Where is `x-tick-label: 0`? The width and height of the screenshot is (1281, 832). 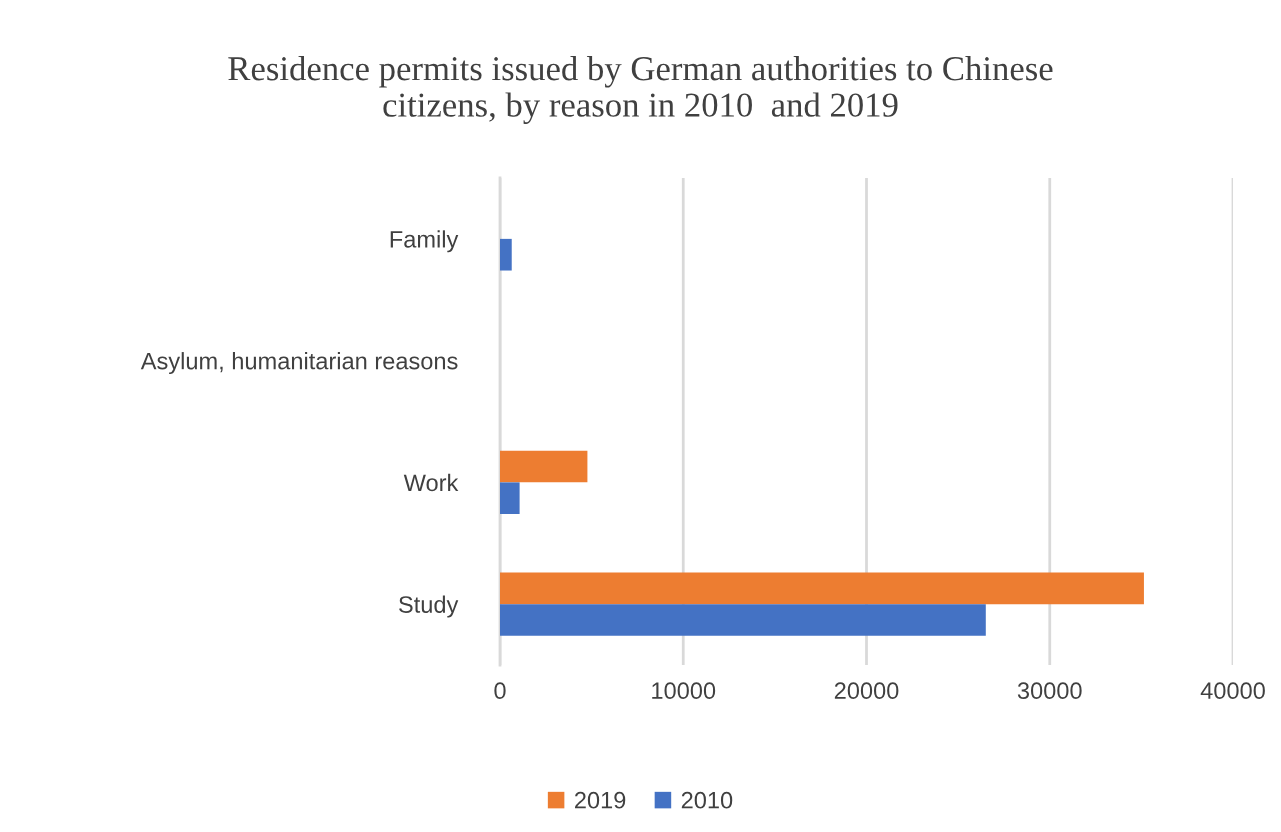
x-tick-label: 0 is located at coordinates (500, 691).